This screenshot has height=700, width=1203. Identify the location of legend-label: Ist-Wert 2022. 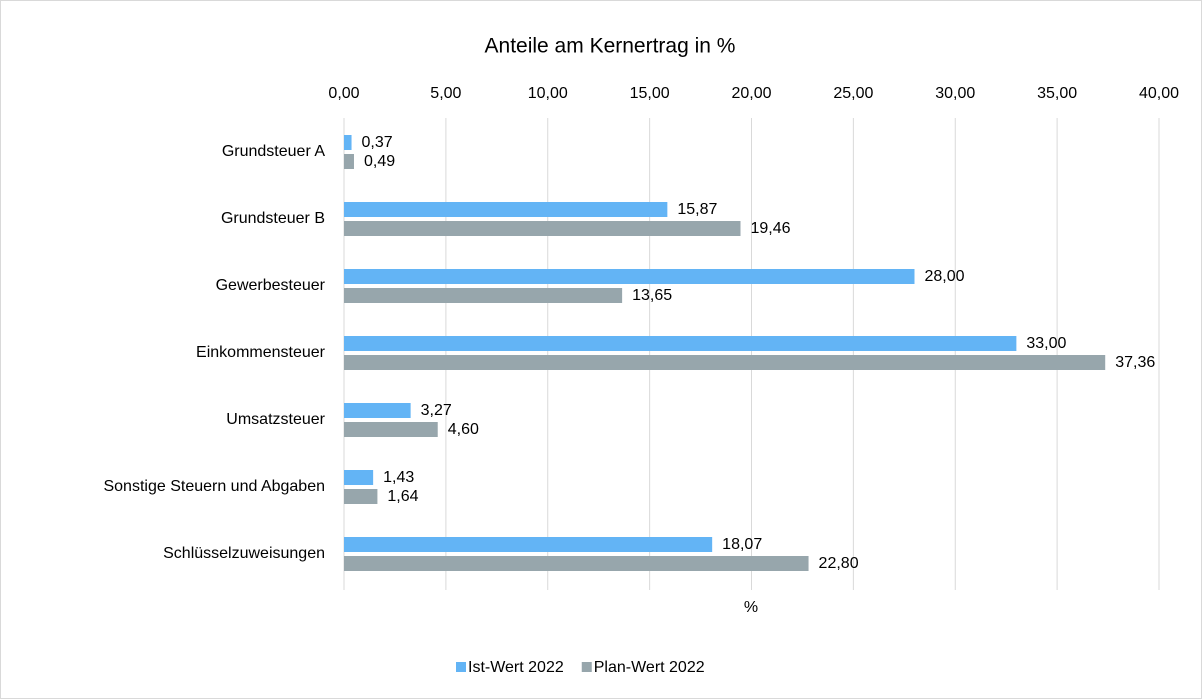
(516, 667).